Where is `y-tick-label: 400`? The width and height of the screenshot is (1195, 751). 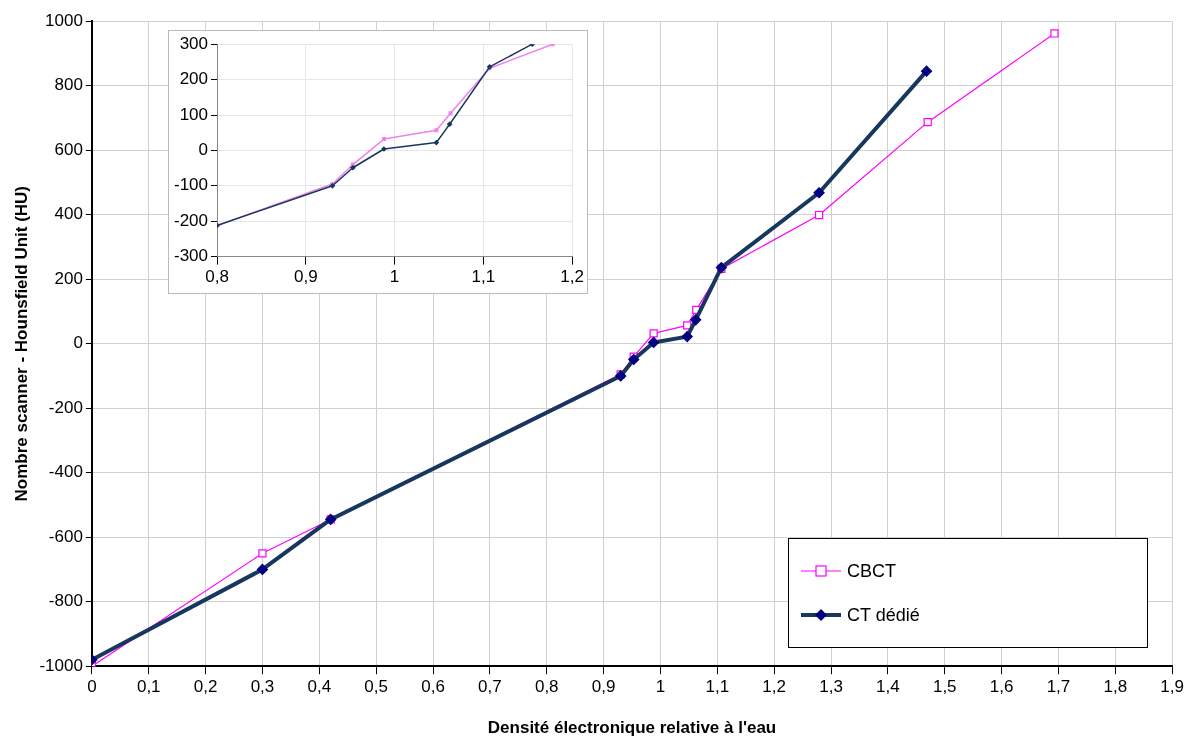
y-tick-label: 400 is located at coordinates (68, 214).